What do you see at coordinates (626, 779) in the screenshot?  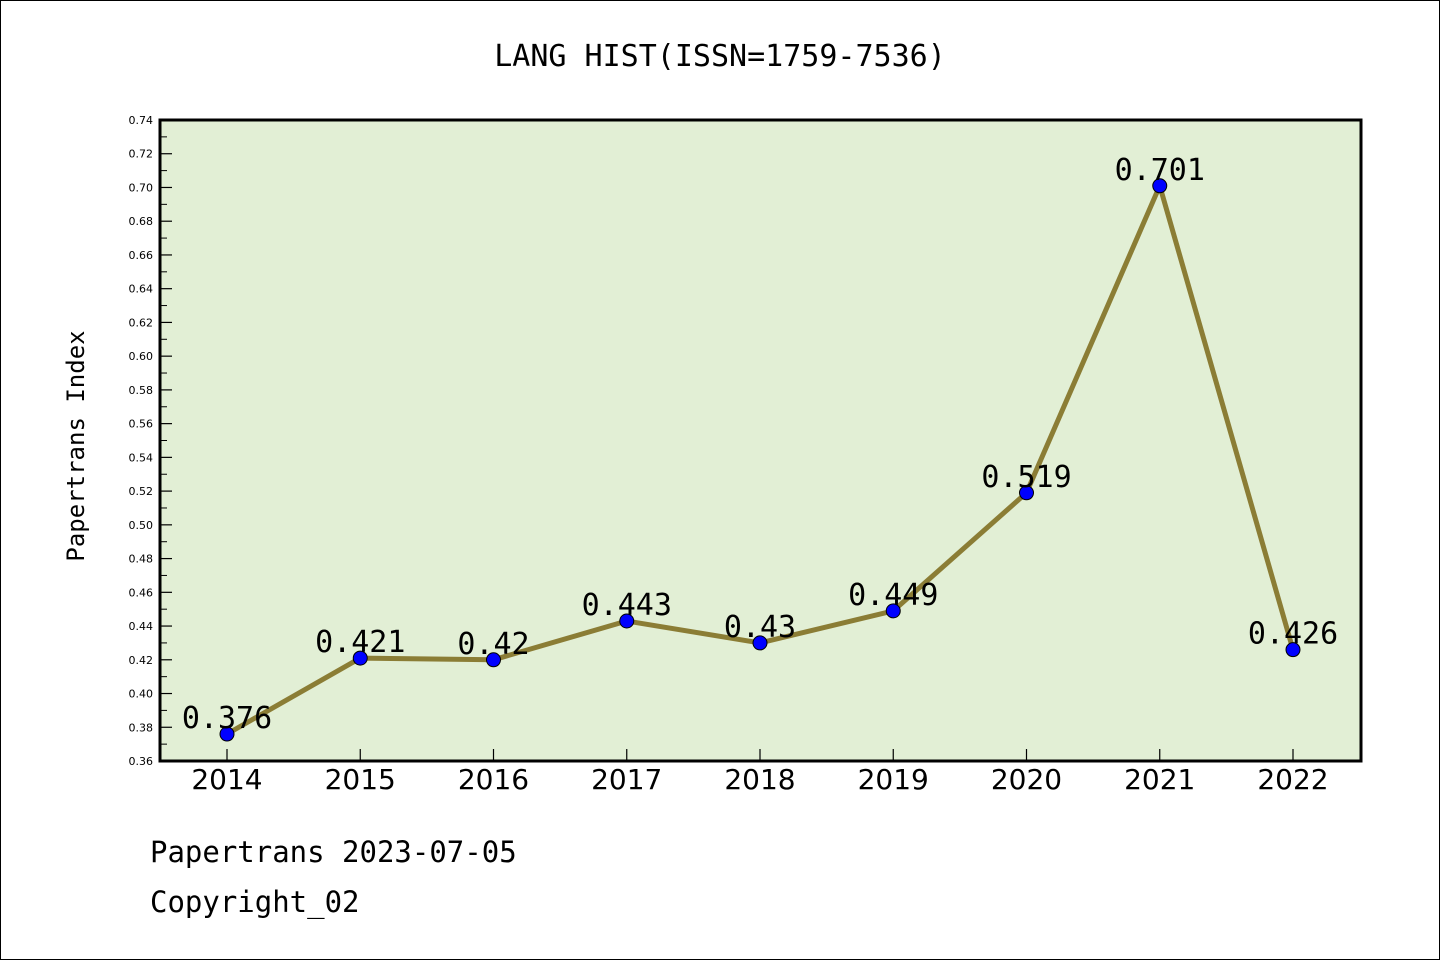 I see `x-tick-label: 2017` at bounding box center [626, 779].